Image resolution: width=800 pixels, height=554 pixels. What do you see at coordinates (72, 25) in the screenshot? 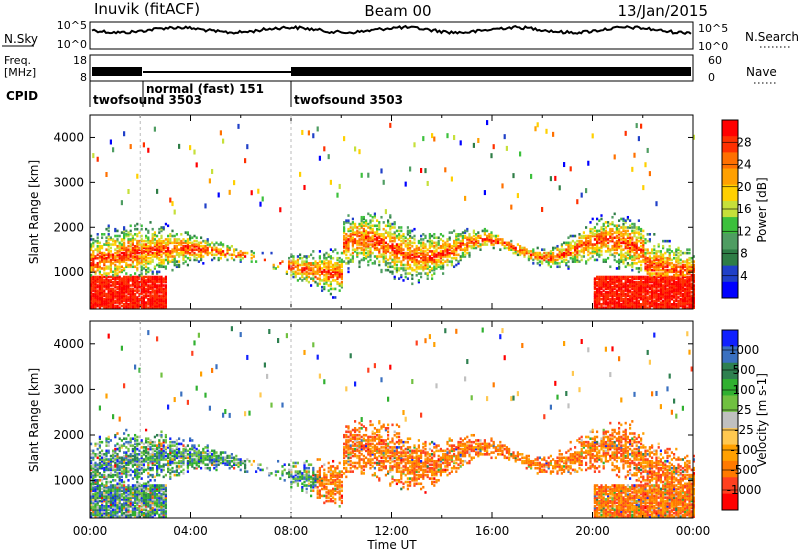
I see `nsky-tick-high: 10^5` at bounding box center [72, 25].